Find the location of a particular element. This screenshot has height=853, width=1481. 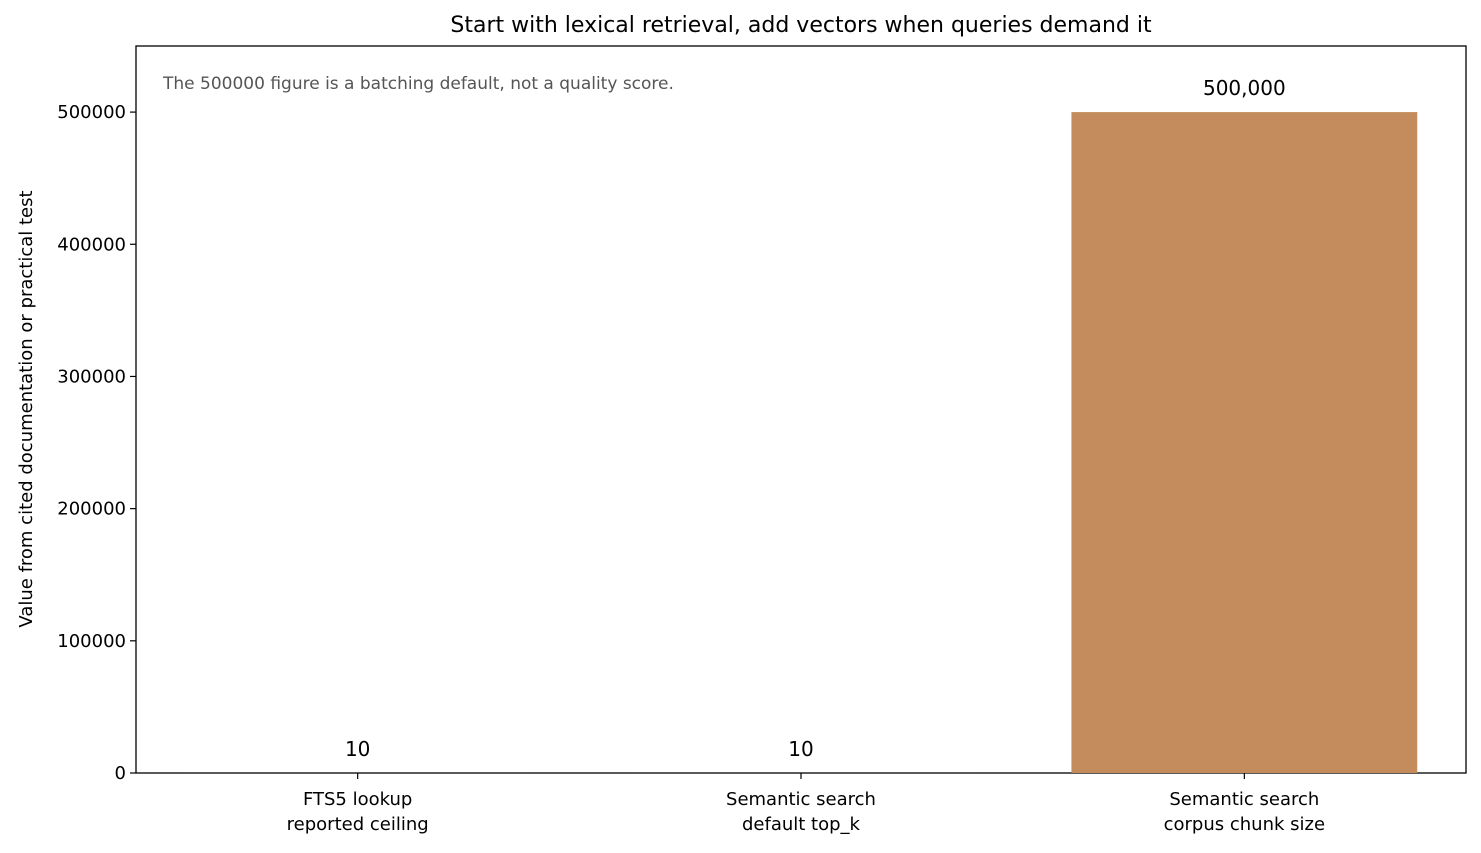

bar-data-label: 500,000 is located at coordinates (1244, 88).